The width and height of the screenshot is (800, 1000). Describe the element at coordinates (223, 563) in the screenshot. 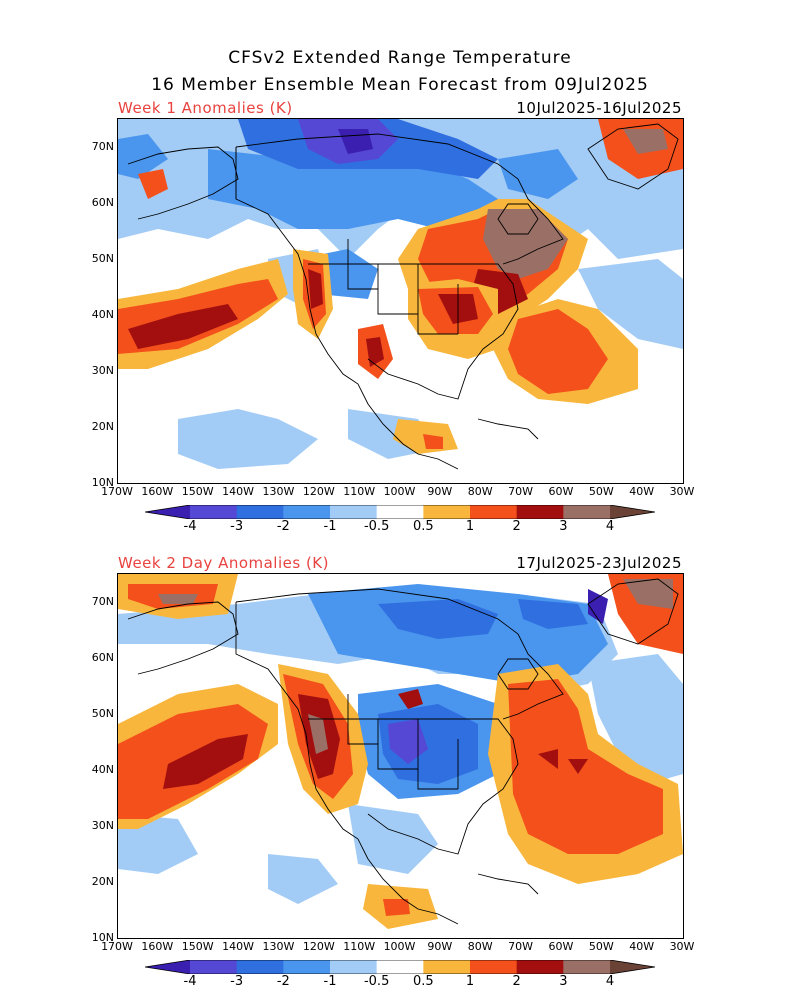

I see `panel2-label: Week 2 Day Anomalies (K)` at that location.